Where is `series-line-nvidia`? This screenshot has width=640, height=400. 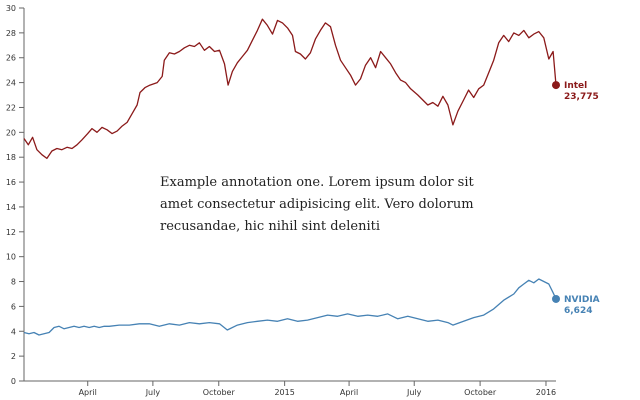 series-line-nvidia is located at coordinates (290, 307).